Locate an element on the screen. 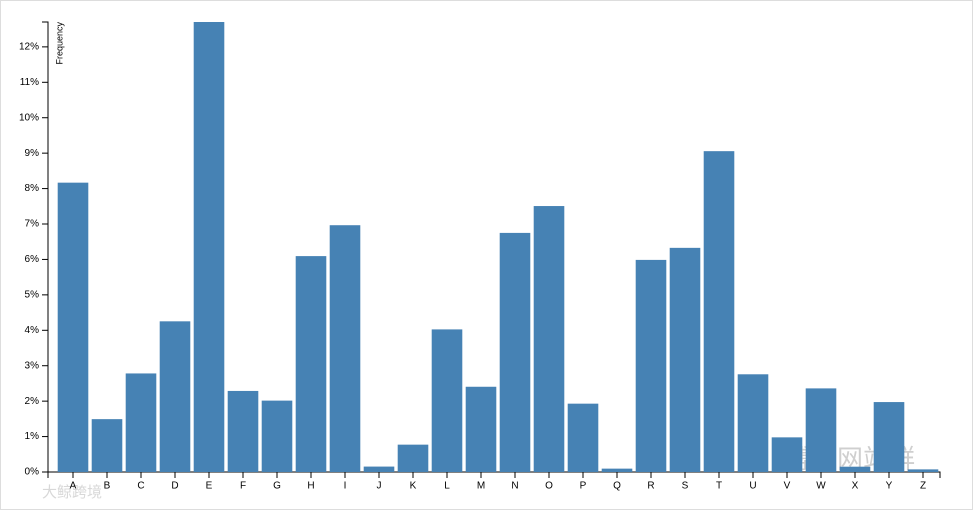 The width and height of the screenshot is (975, 512). x-tick-label: Z is located at coordinates (923, 486).